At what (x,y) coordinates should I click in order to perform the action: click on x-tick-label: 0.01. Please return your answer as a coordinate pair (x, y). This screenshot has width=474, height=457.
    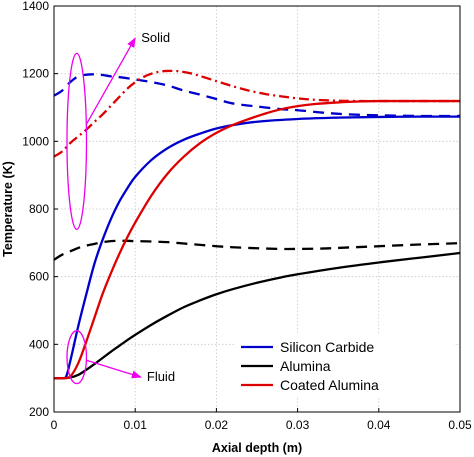
    Looking at the image, I should click on (136, 425).